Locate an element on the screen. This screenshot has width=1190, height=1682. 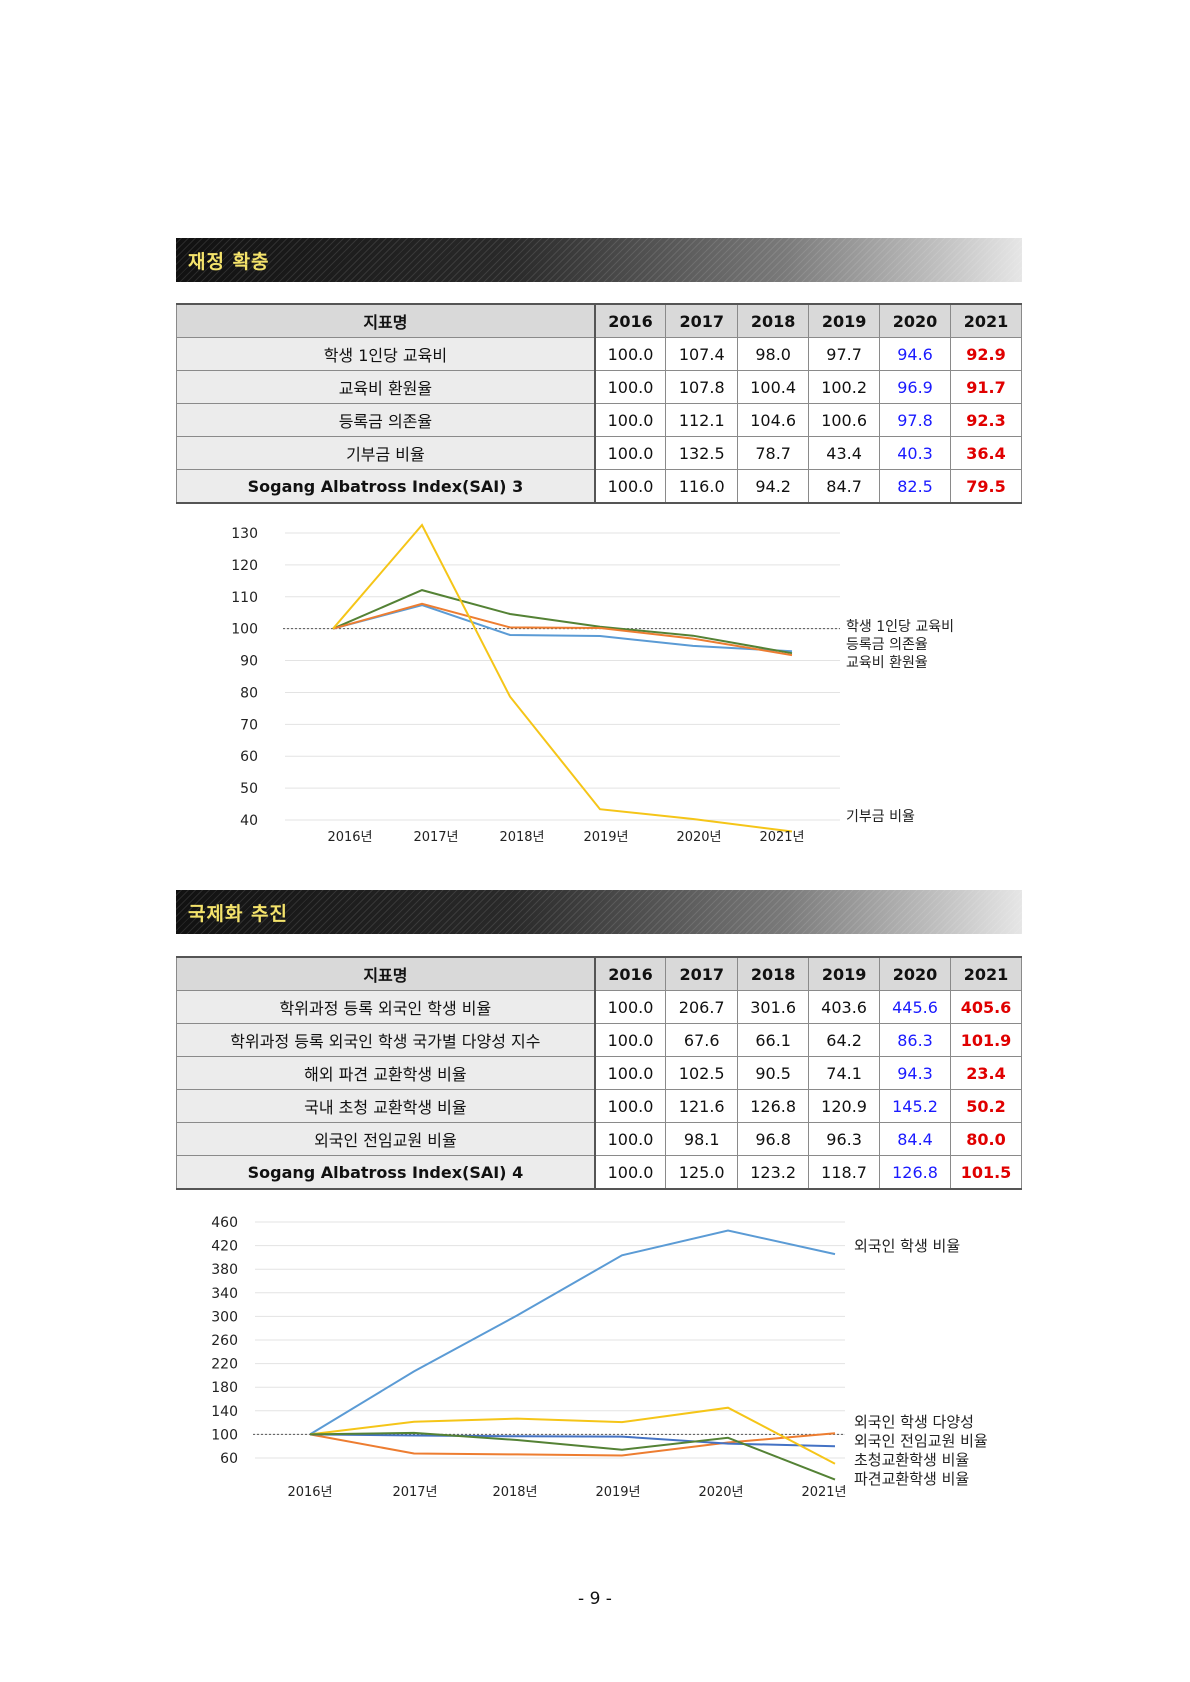
value-cell: 121.6 is located at coordinates (702, 1106).